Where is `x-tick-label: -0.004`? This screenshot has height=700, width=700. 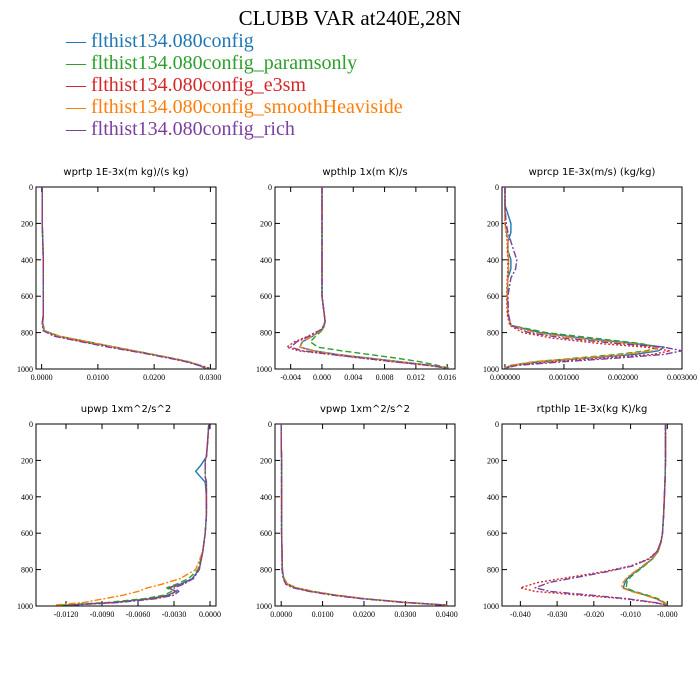 x-tick-label: -0.004 is located at coordinates (290, 377).